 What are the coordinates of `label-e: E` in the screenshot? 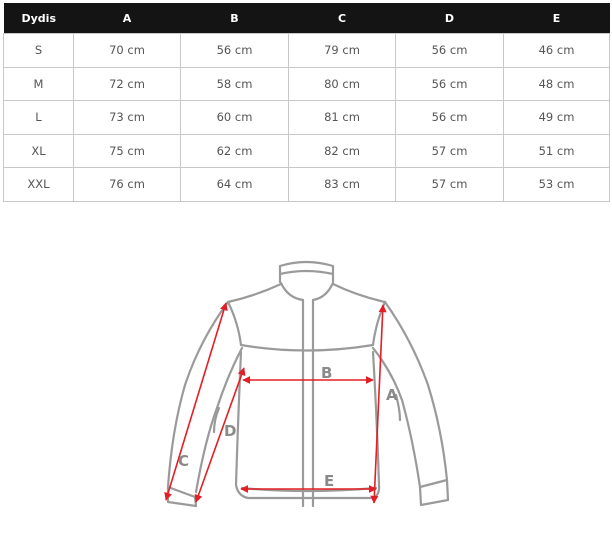 It's located at (329, 481).